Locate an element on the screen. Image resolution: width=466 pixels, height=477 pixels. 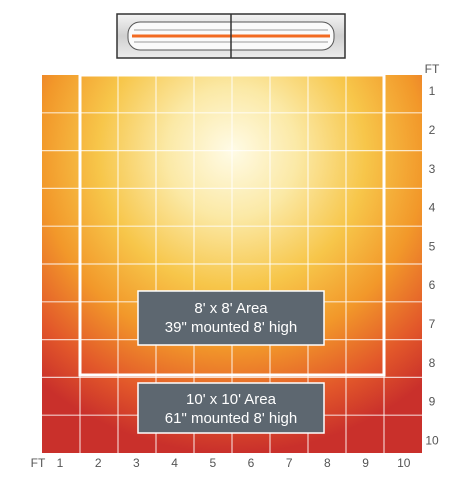
area-title: 10' x 10' Area is located at coordinates (231, 399).